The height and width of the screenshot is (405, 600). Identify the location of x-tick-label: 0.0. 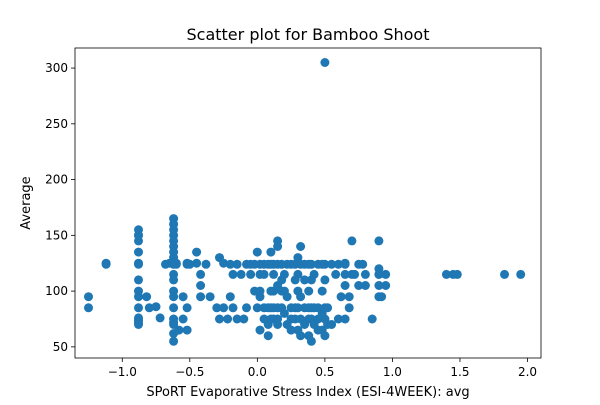
(257, 372).